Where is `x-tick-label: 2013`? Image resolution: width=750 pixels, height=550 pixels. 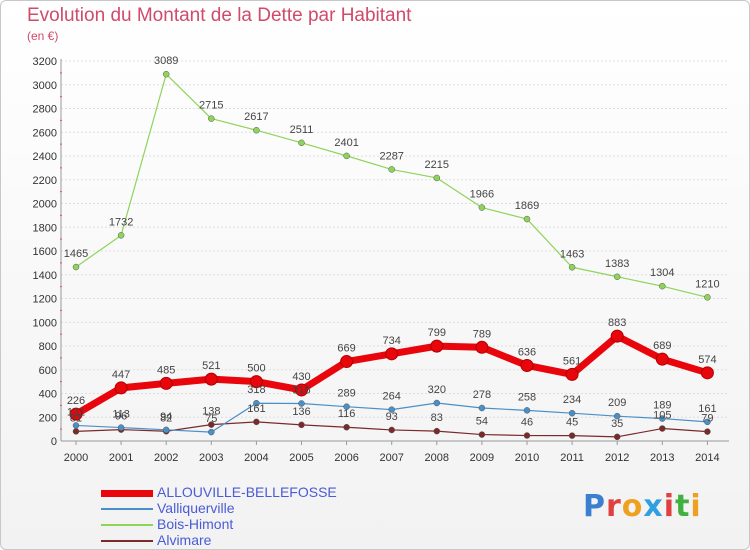
x-tick-label: 2013 is located at coordinates (662, 458).